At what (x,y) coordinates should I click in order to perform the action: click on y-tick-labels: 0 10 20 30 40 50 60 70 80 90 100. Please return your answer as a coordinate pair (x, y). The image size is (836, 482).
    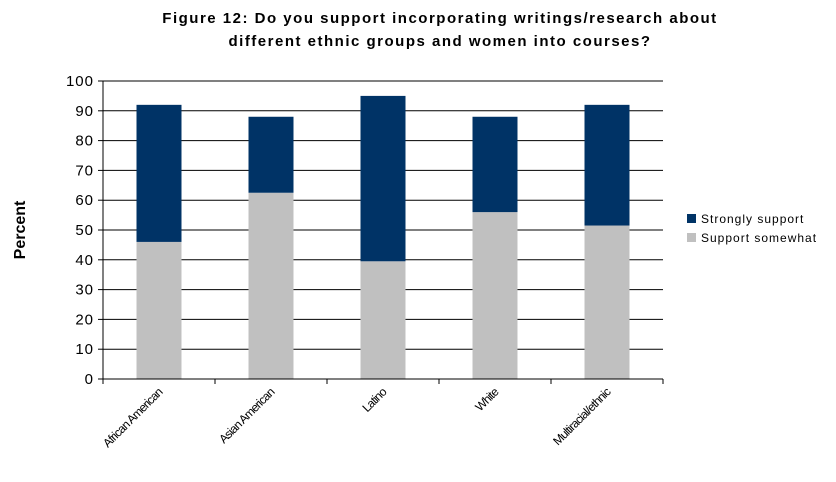
    Looking at the image, I should click on (80, 230).